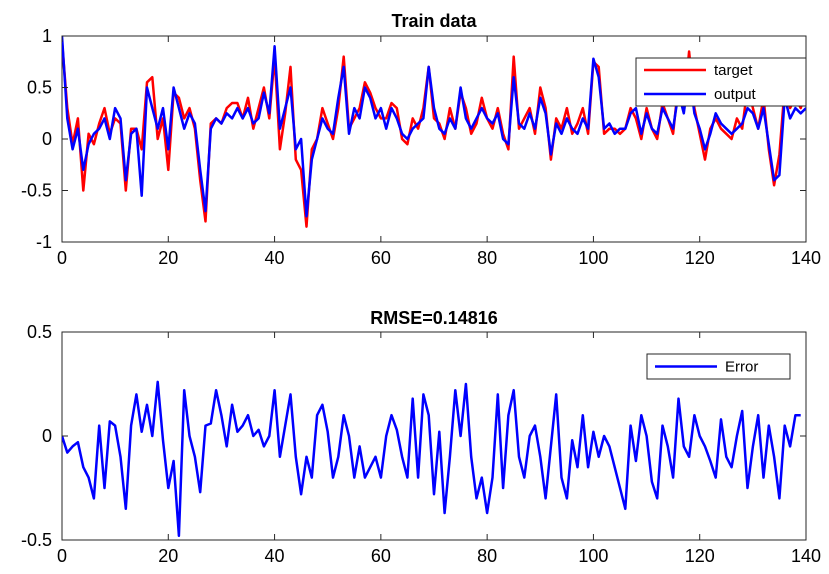 This screenshot has width=829, height=574. What do you see at coordinates (434, 318) in the screenshot?
I see `chart-title: RMSE=0.14816` at bounding box center [434, 318].